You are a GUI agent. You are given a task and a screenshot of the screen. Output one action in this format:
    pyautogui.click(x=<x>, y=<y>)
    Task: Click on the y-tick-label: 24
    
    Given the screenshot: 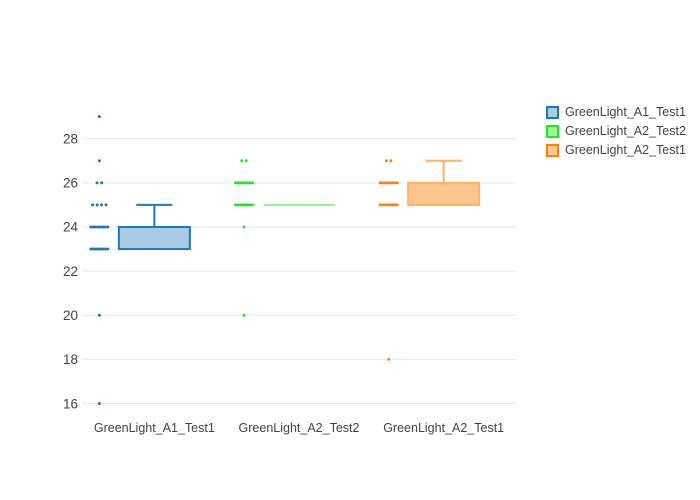 What is the action you would take?
    pyautogui.click(x=71, y=227)
    